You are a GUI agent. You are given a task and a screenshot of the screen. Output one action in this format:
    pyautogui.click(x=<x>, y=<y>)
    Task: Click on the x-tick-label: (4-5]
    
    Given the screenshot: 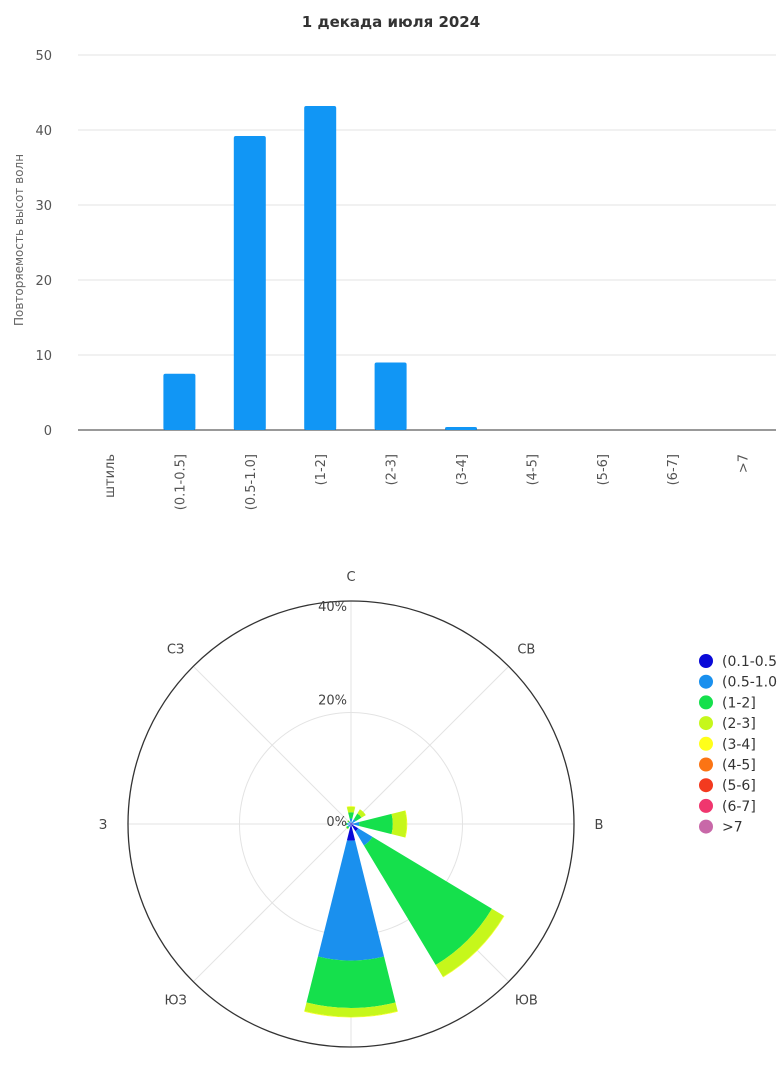 What is the action you would take?
    pyautogui.click(x=532, y=469)
    